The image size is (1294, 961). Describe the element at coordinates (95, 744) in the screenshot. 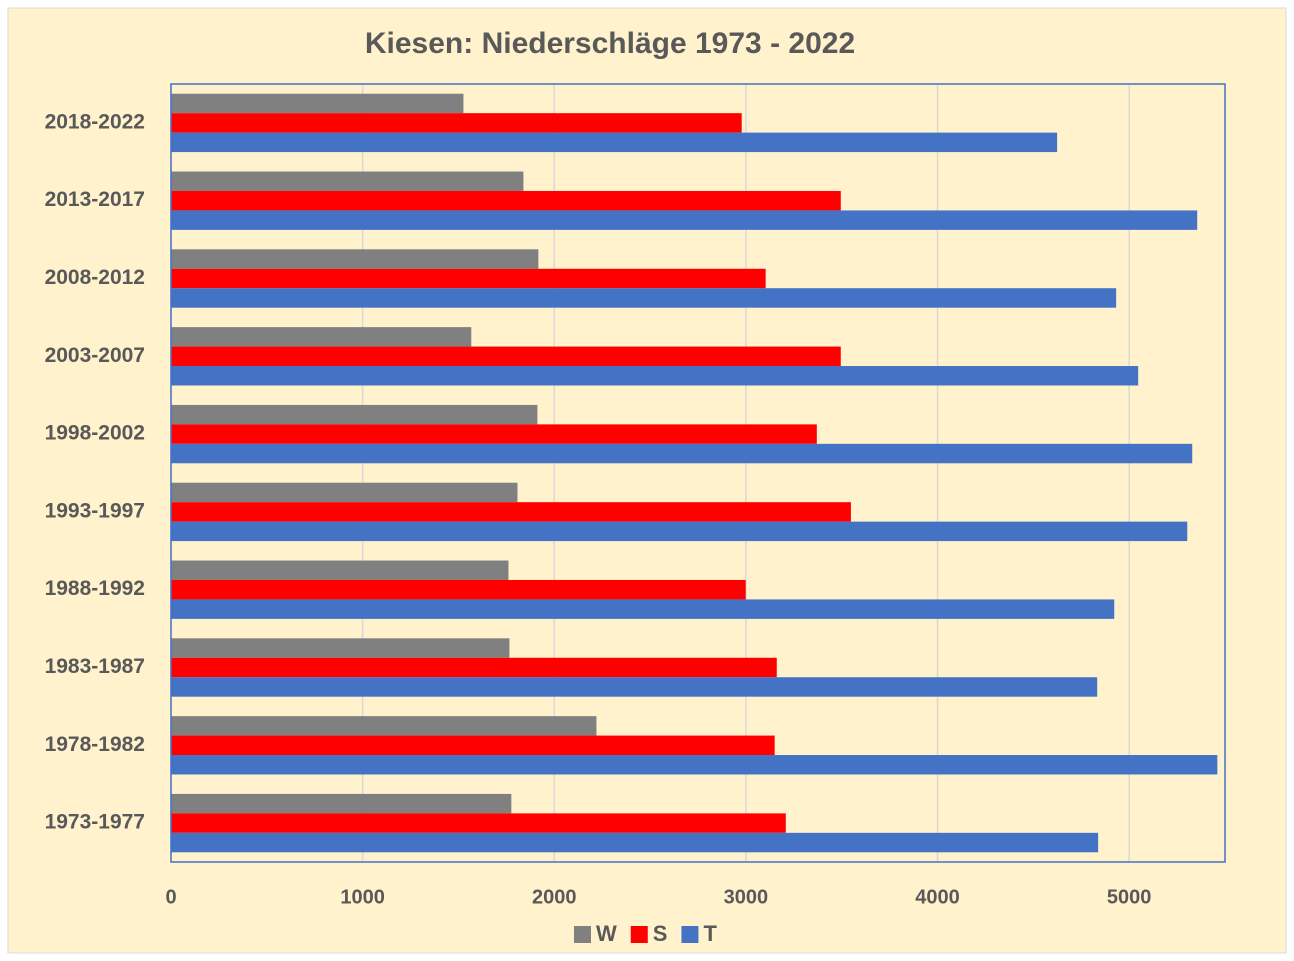

I see `y-tick-label: 1978-1982` at that location.